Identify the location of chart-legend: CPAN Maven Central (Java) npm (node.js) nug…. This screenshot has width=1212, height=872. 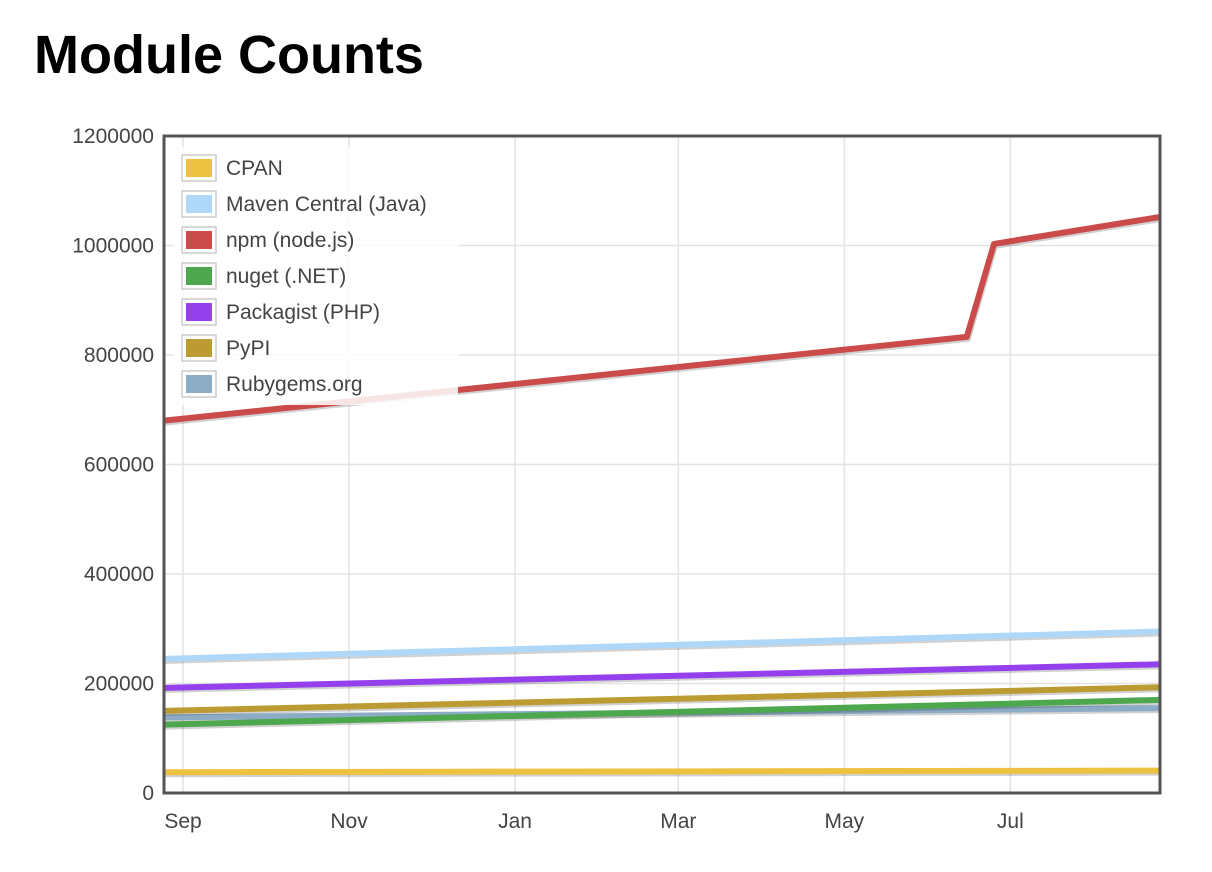
(316, 276).